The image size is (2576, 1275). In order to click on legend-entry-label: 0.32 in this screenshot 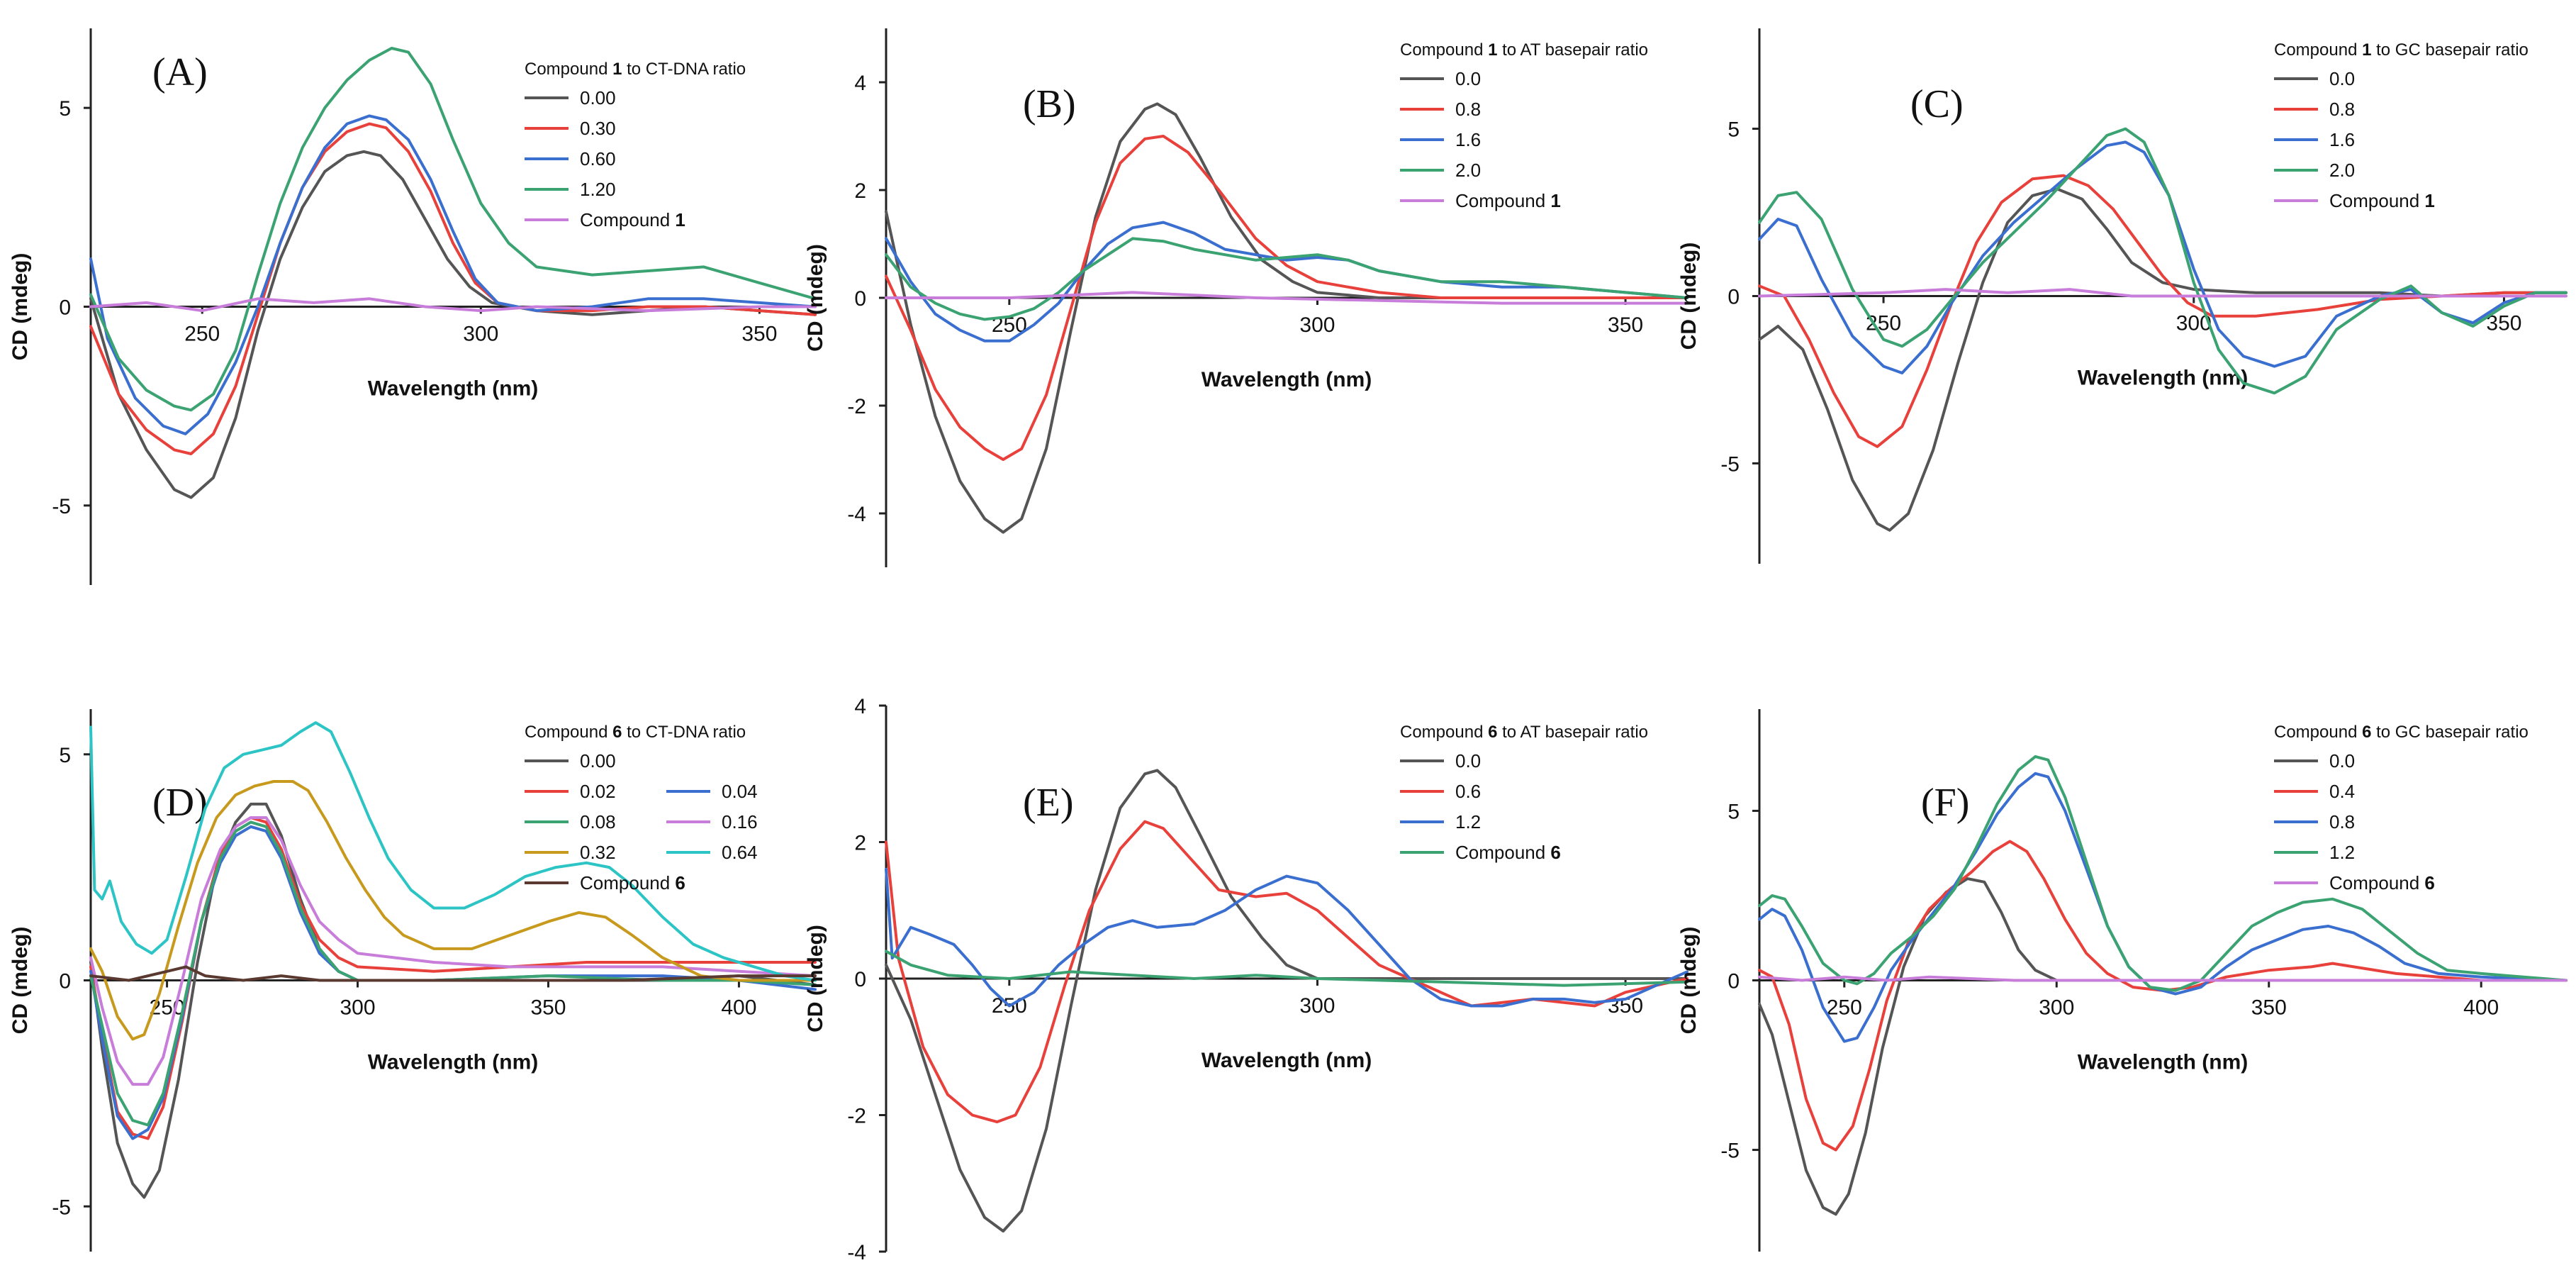, I will do `click(598, 852)`.